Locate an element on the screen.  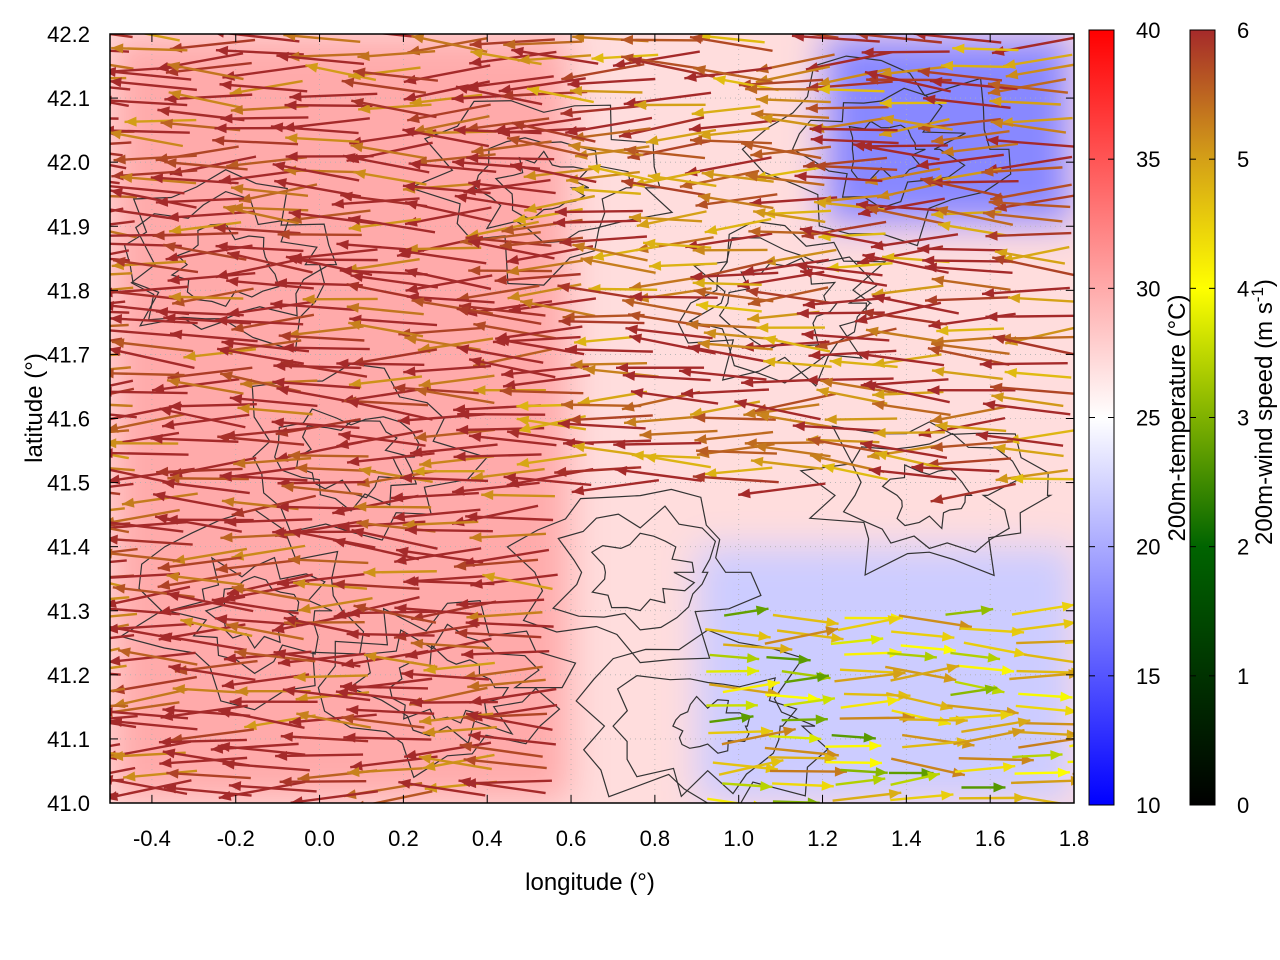
wind-speed-colorbar-label: 200m-wind speed (m s-1) is located at coordinates (1263, 412).